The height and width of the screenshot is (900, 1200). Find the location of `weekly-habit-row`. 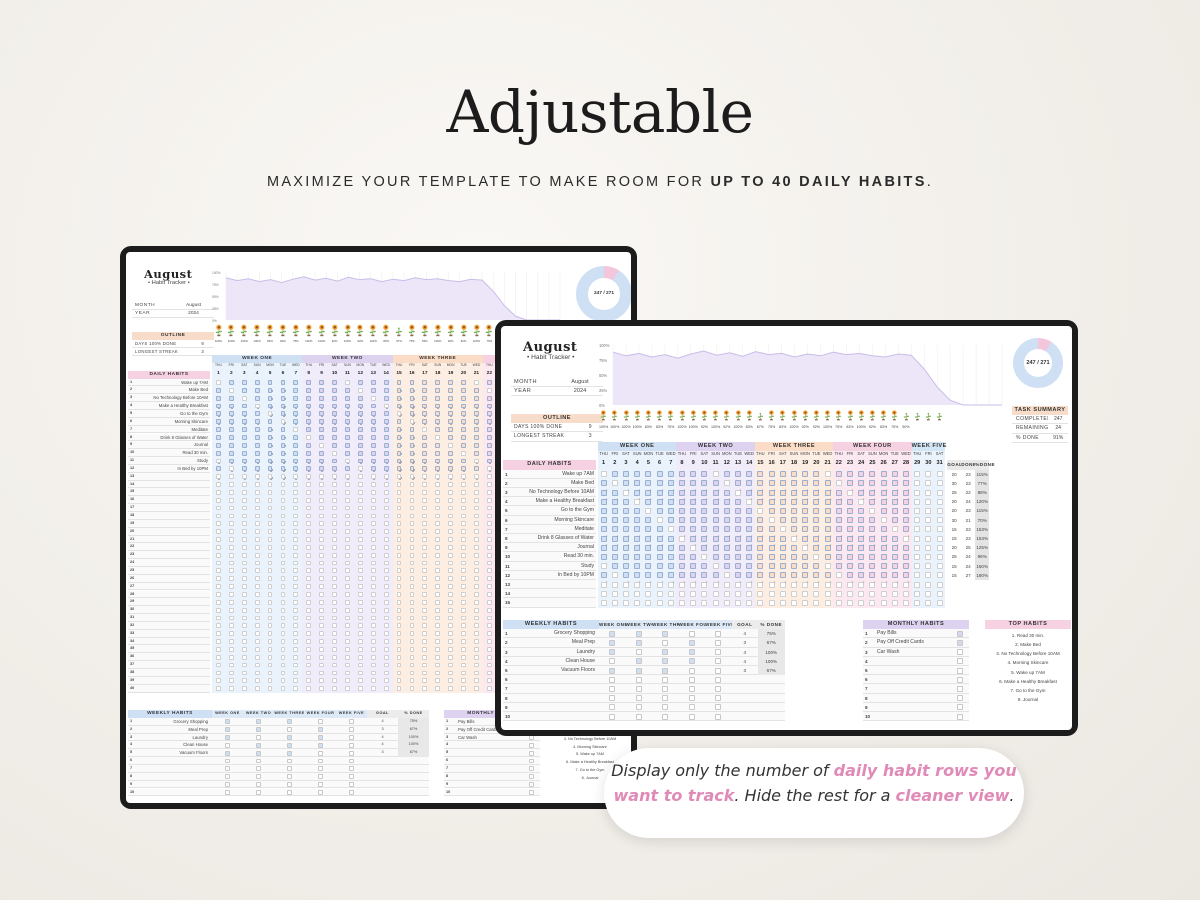

weekly-habit-row is located at coordinates (278, 737).